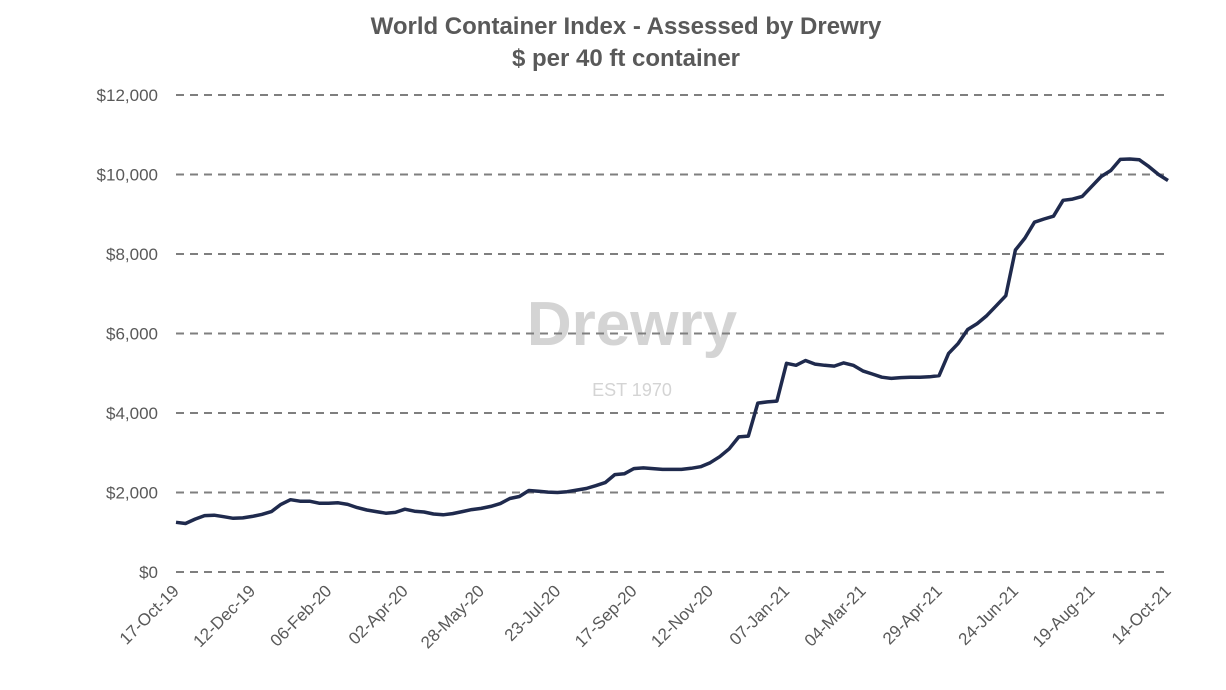  I want to click on x-tick-label: 24-Jun-21, so click(989, 615).